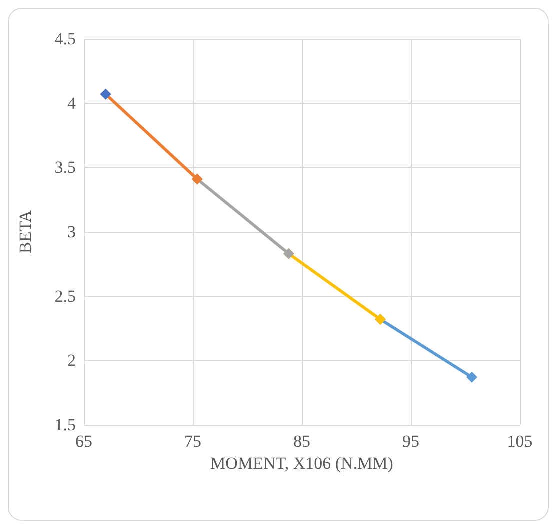 The image size is (557, 529). Describe the element at coordinates (84, 441) in the screenshot. I see `x-tick-label: 65` at that location.